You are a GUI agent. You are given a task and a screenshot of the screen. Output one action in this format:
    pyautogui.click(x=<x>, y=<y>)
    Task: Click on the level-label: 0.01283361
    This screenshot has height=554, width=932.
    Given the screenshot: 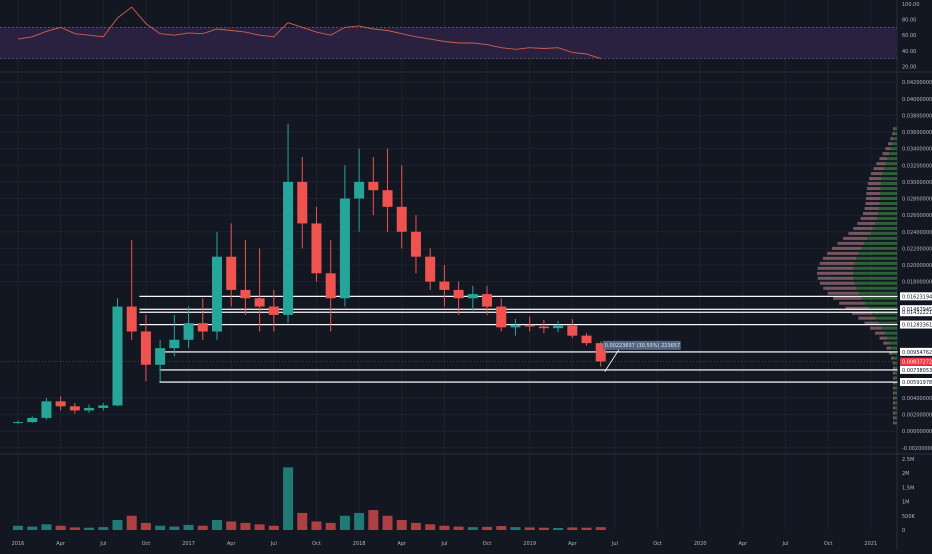 What is the action you would take?
    pyautogui.click(x=917, y=326)
    